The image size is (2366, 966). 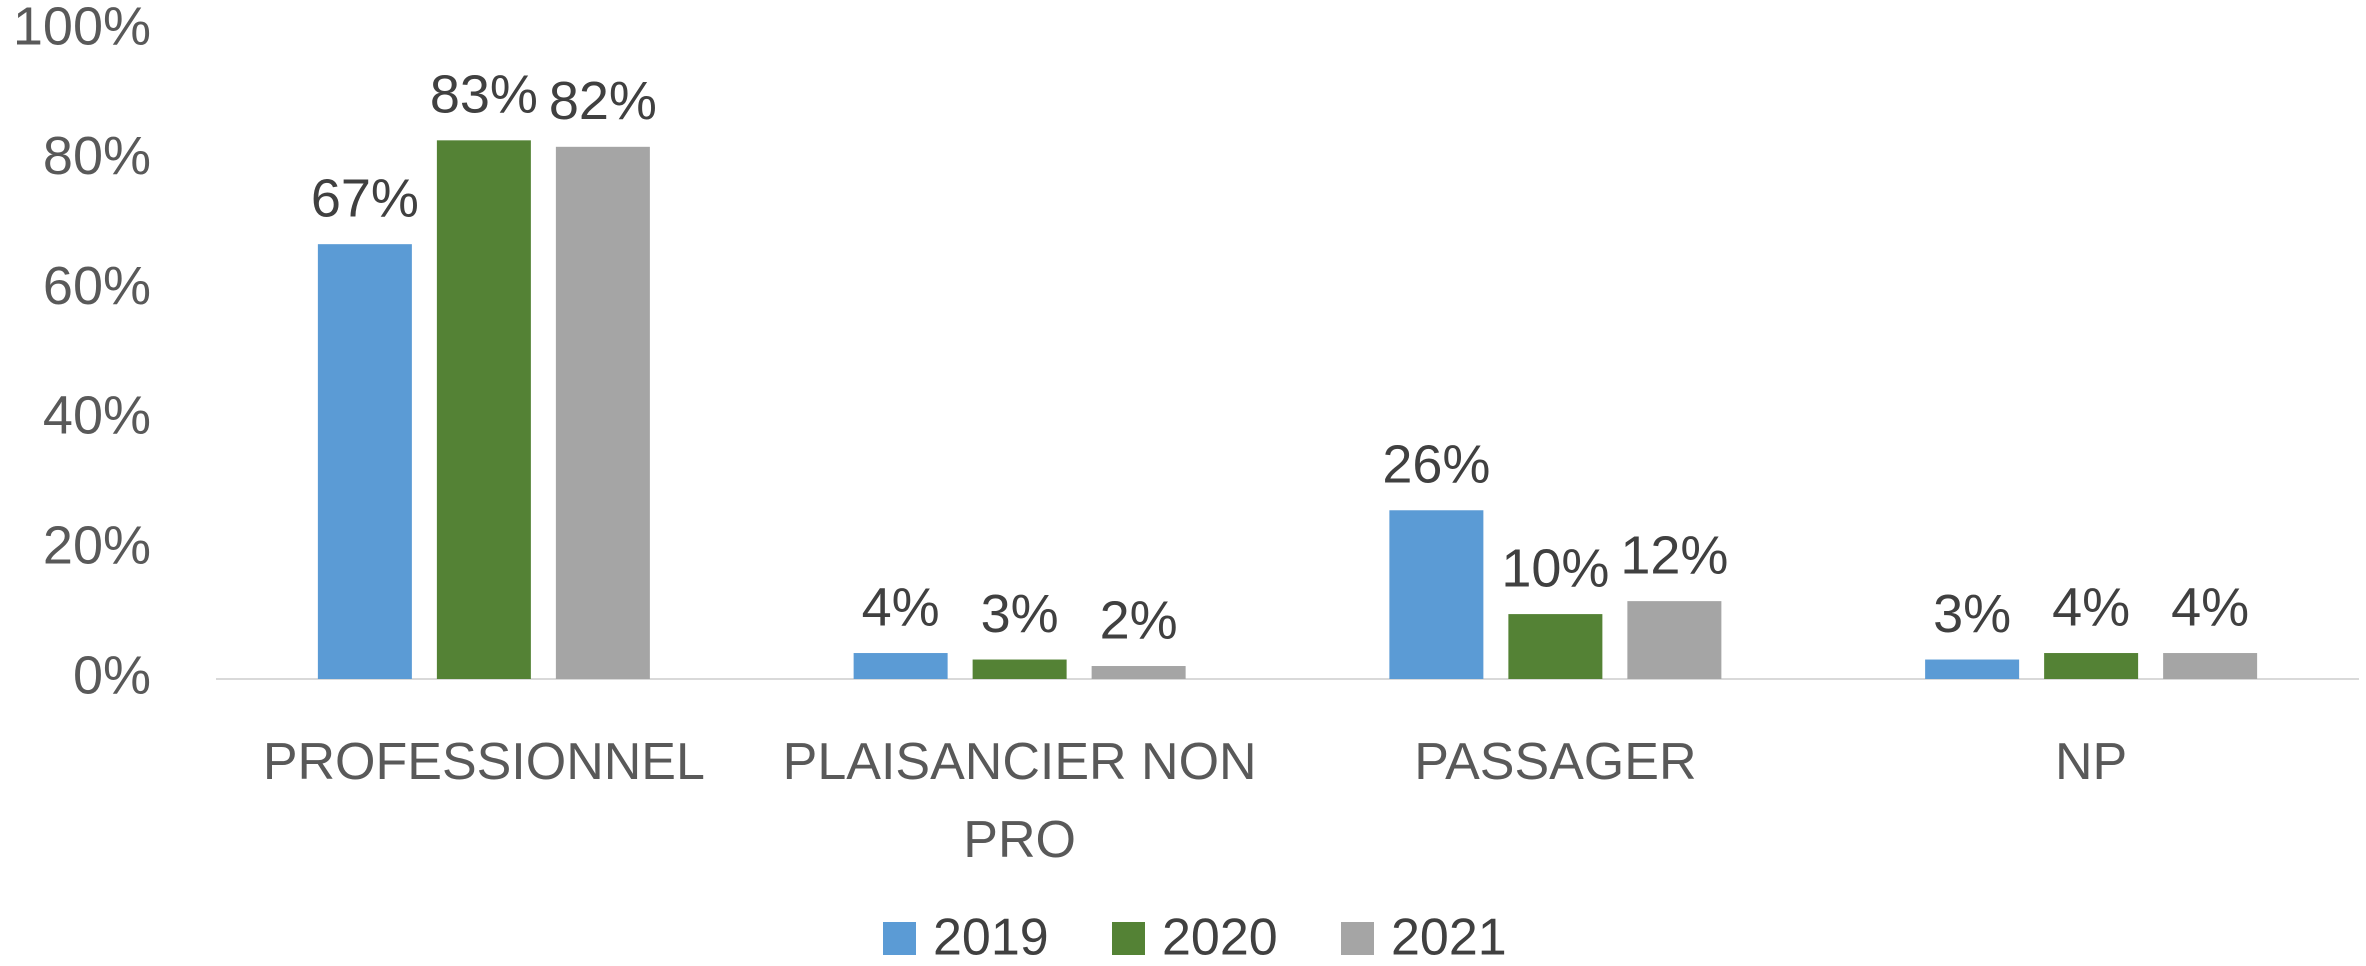 I want to click on data-label: 12%, so click(x=1674, y=555).